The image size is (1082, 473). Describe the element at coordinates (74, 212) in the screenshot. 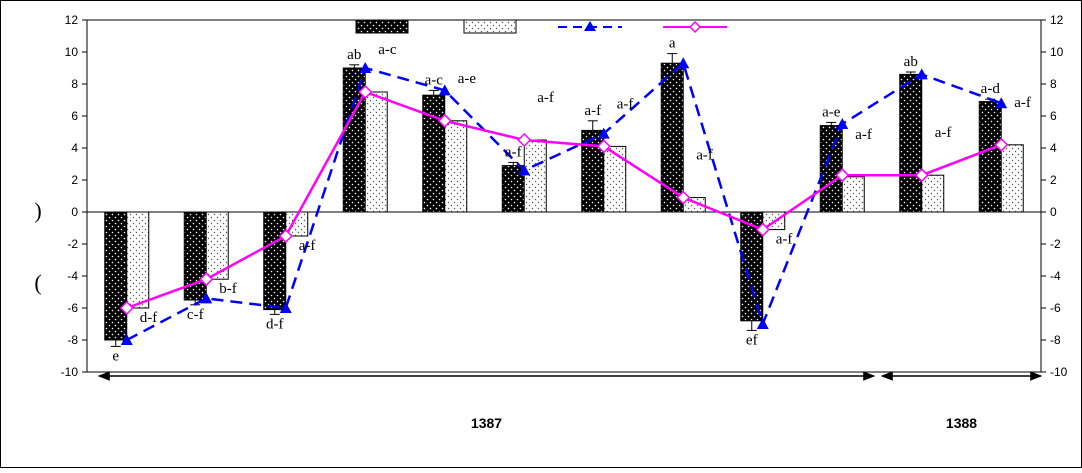

I see `y-tick-label-left: 0` at that location.